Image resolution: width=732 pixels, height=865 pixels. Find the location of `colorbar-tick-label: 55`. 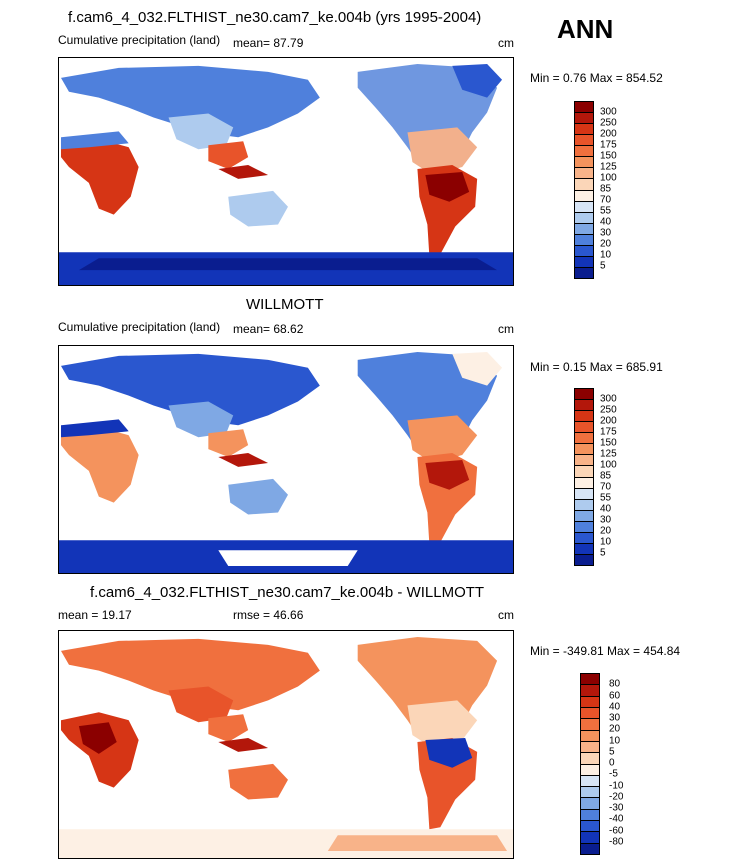

colorbar-tick-label: 55 is located at coordinates (606, 211).